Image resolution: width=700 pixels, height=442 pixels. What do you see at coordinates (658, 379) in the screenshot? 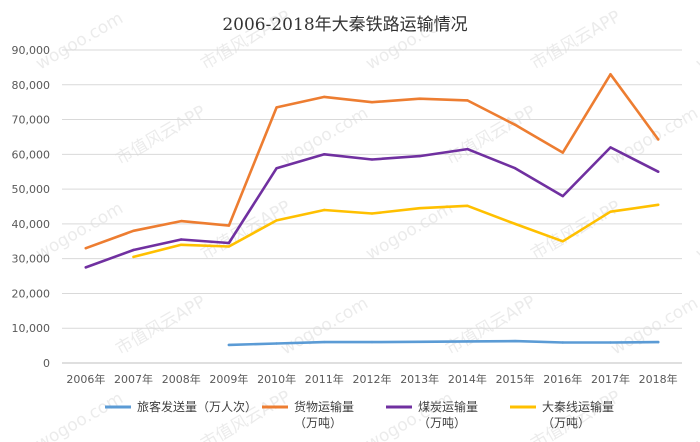
I see `x-tick-label: 2018年` at bounding box center [658, 379].